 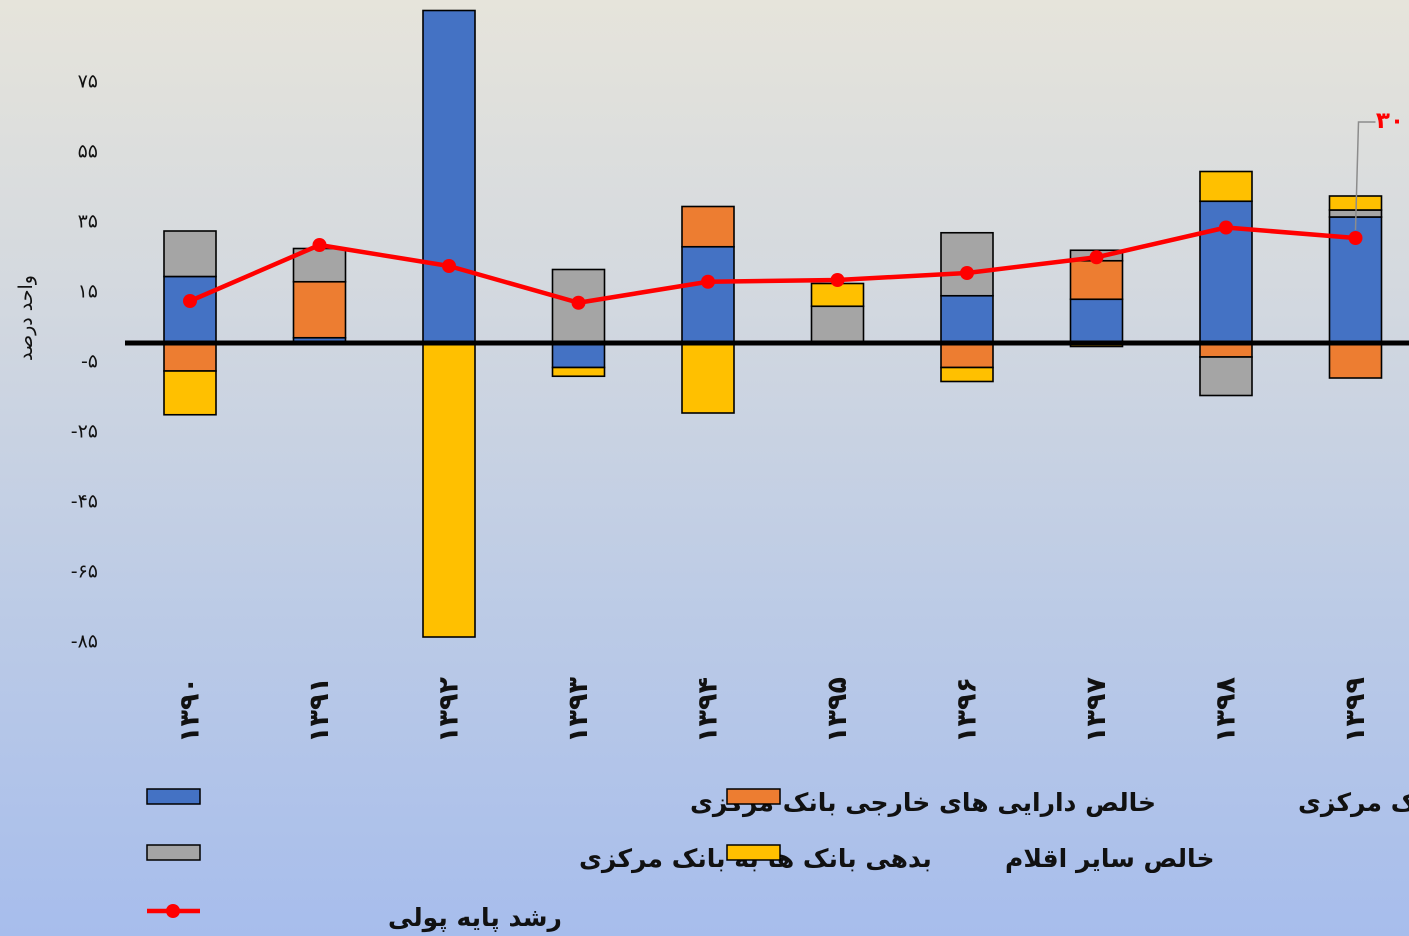 I want to click on line-layer, so click(x=773, y=265).